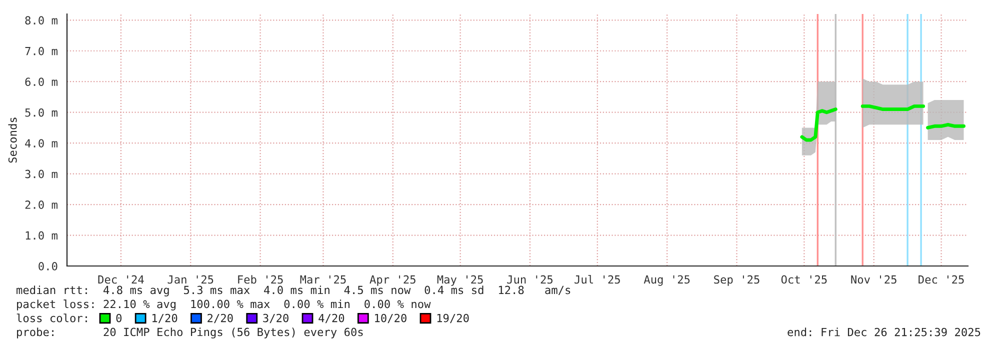 The height and width of the screenshot is (347, 997). Describe the element at coordinates (121, 279) in the screenshot. I see `x-tick-label: Dec '24` at that location.